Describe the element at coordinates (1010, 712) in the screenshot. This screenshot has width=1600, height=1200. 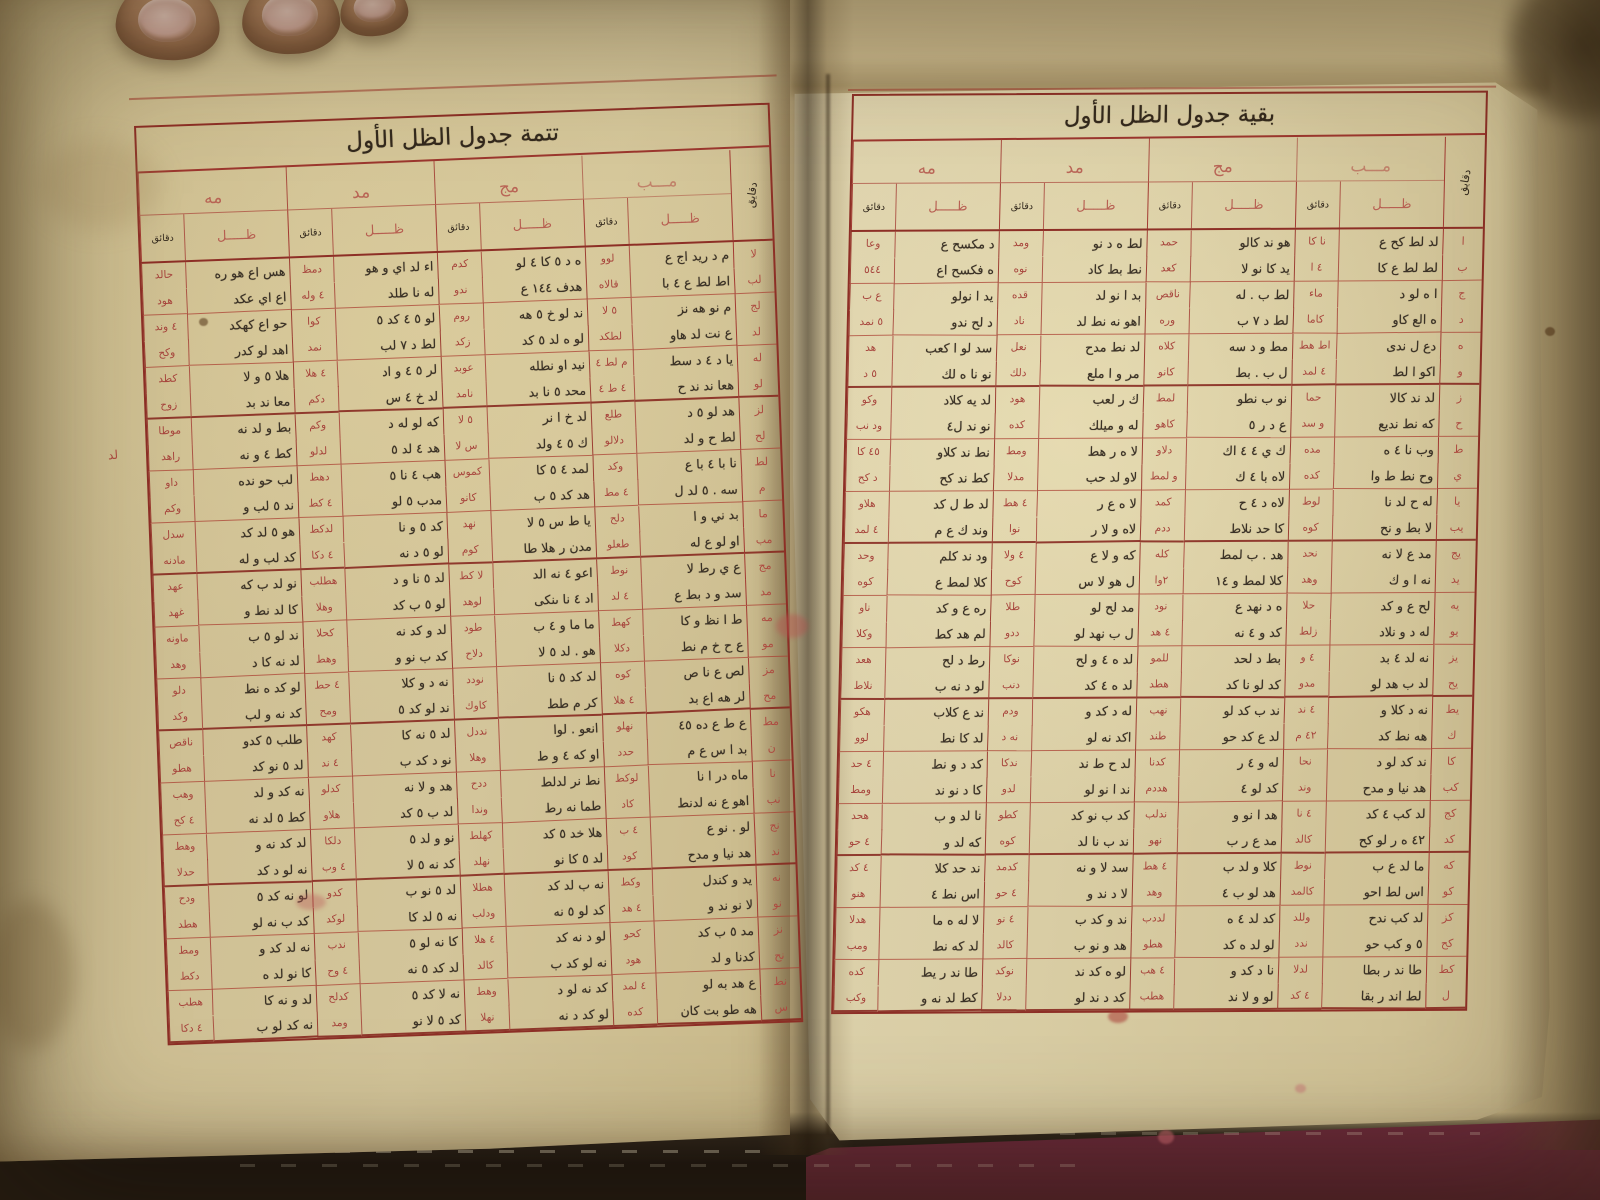
I see `diff-value-cell: ودم` at that location.